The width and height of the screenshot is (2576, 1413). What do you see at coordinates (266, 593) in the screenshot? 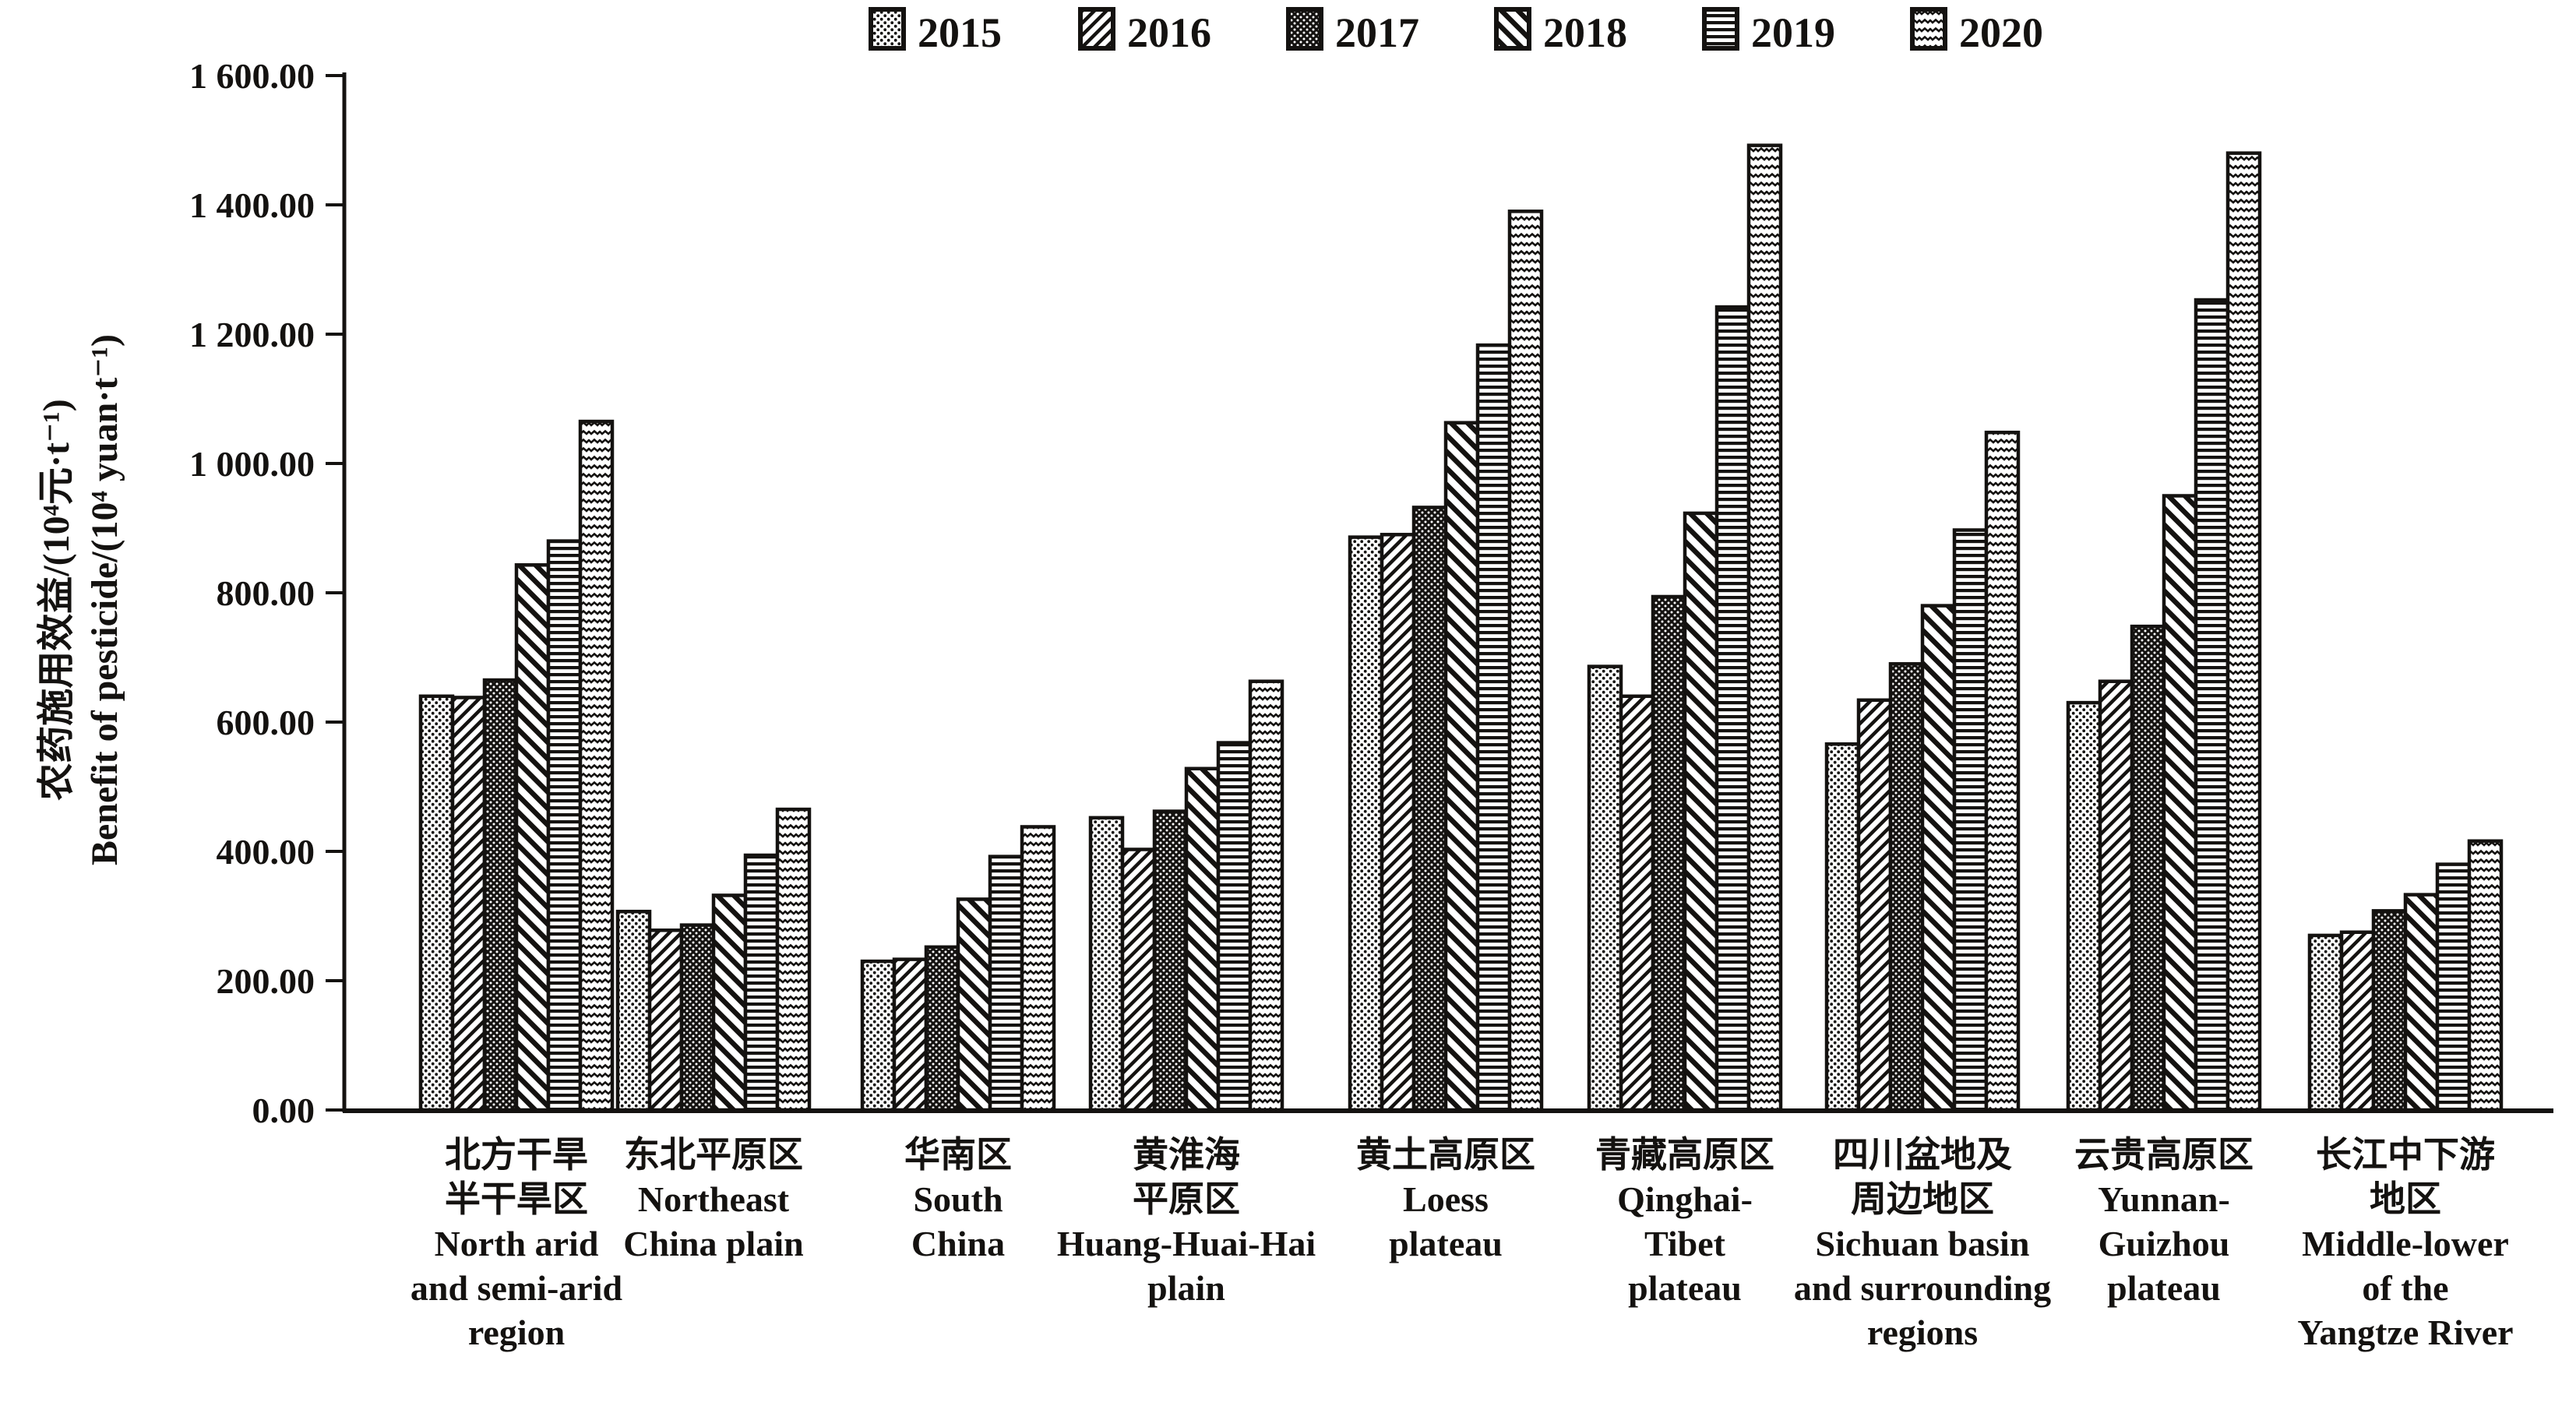
I see `y-tick-label: 800.00` at bounding box center [266, 593].